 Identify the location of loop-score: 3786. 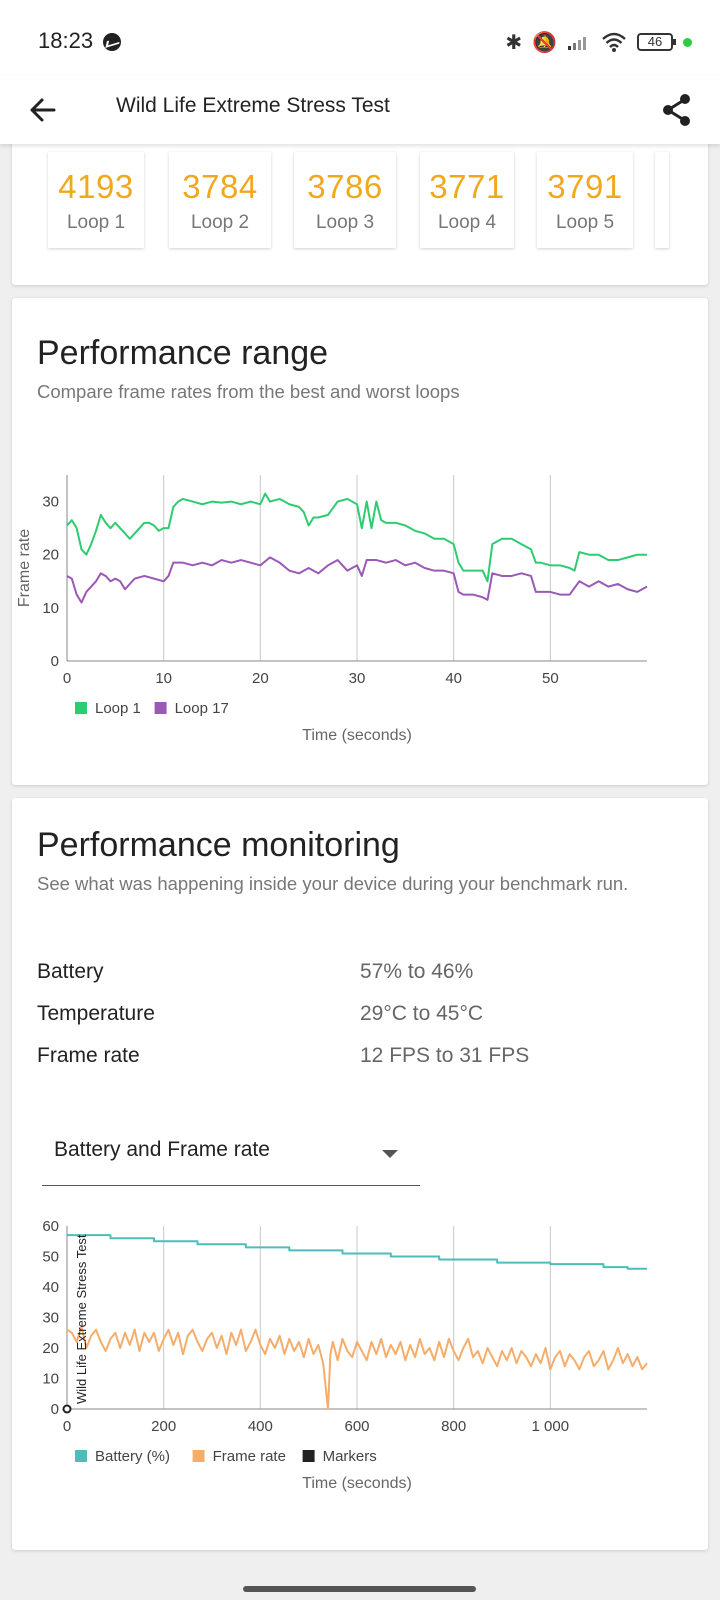
(345, 186).